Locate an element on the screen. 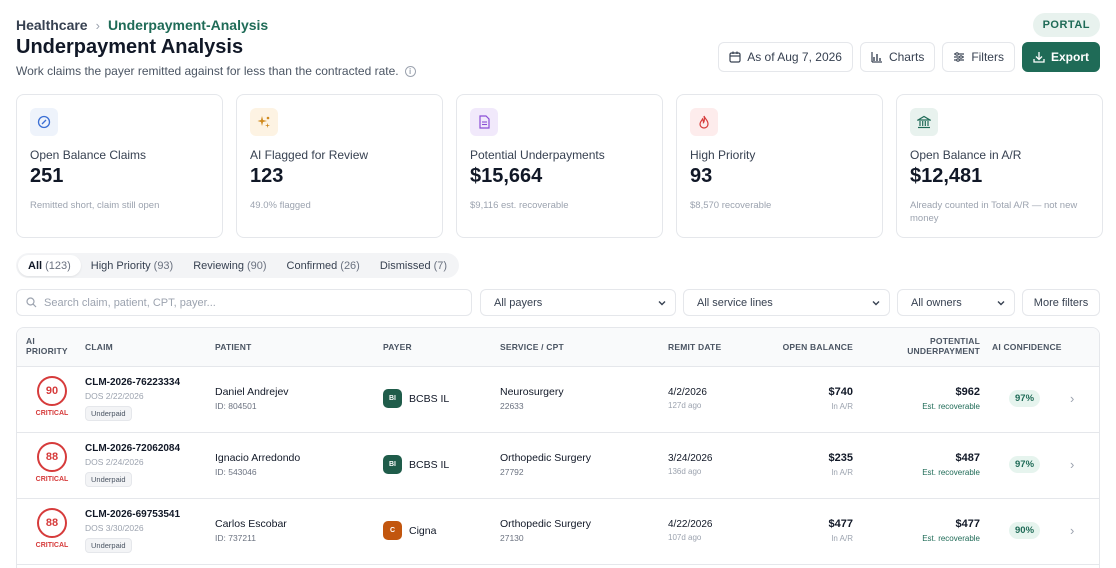 The image size is (1116, 568). priority-score: 90 CRITICAL is located at coordinates (52, 396).